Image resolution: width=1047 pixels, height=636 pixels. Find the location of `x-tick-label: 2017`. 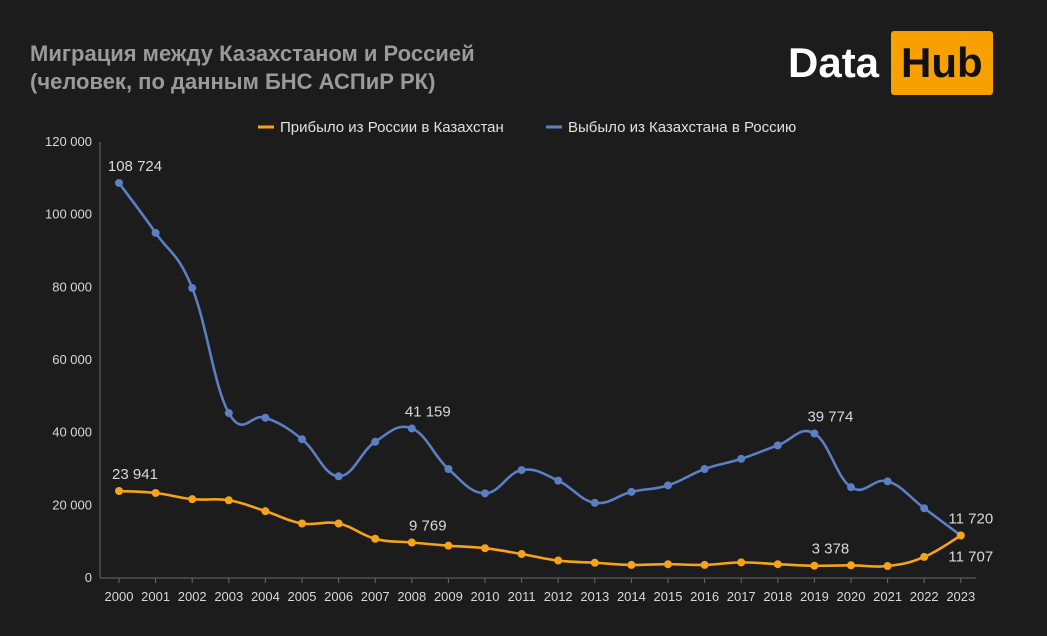

x-tick-label: 2017 is located at coordinates (741, 596).